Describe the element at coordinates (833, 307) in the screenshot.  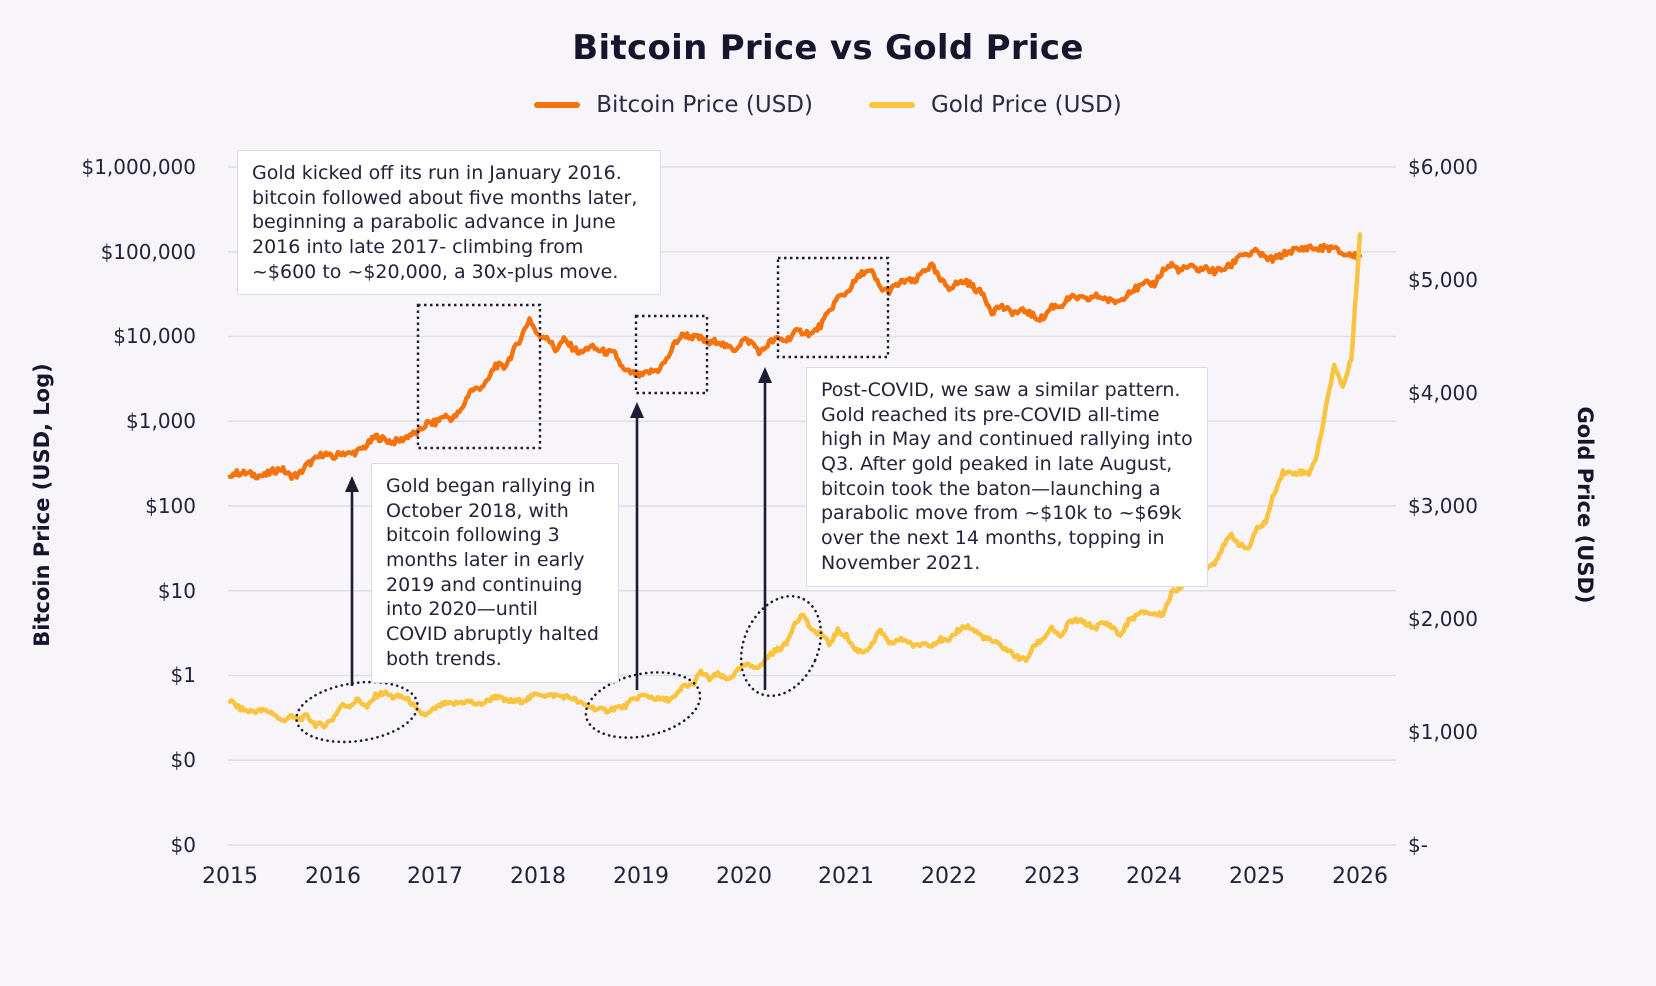
I see `highlight-box-2020-2021-rally` at that location.